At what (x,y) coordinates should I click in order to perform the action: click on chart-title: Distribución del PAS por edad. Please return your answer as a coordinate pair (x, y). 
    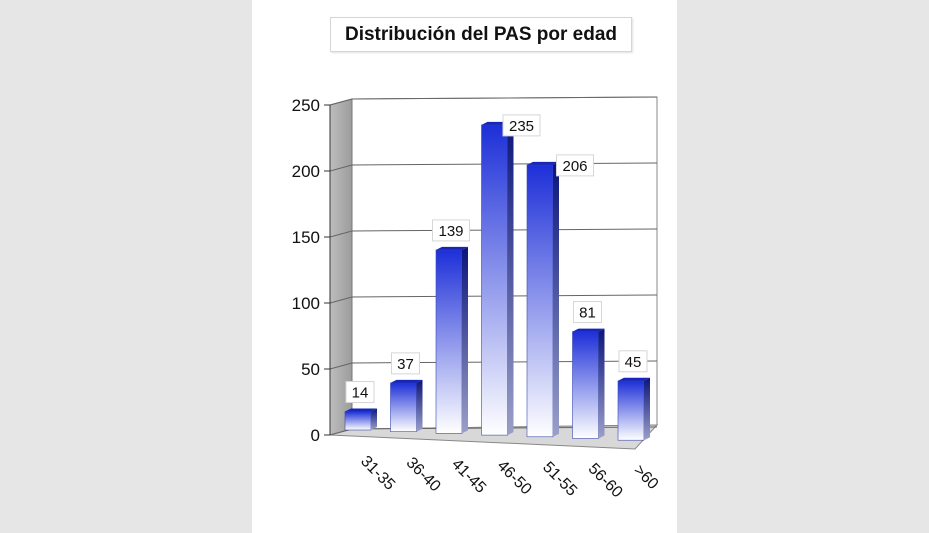
    Looking at the image, I should click on (481, 34).